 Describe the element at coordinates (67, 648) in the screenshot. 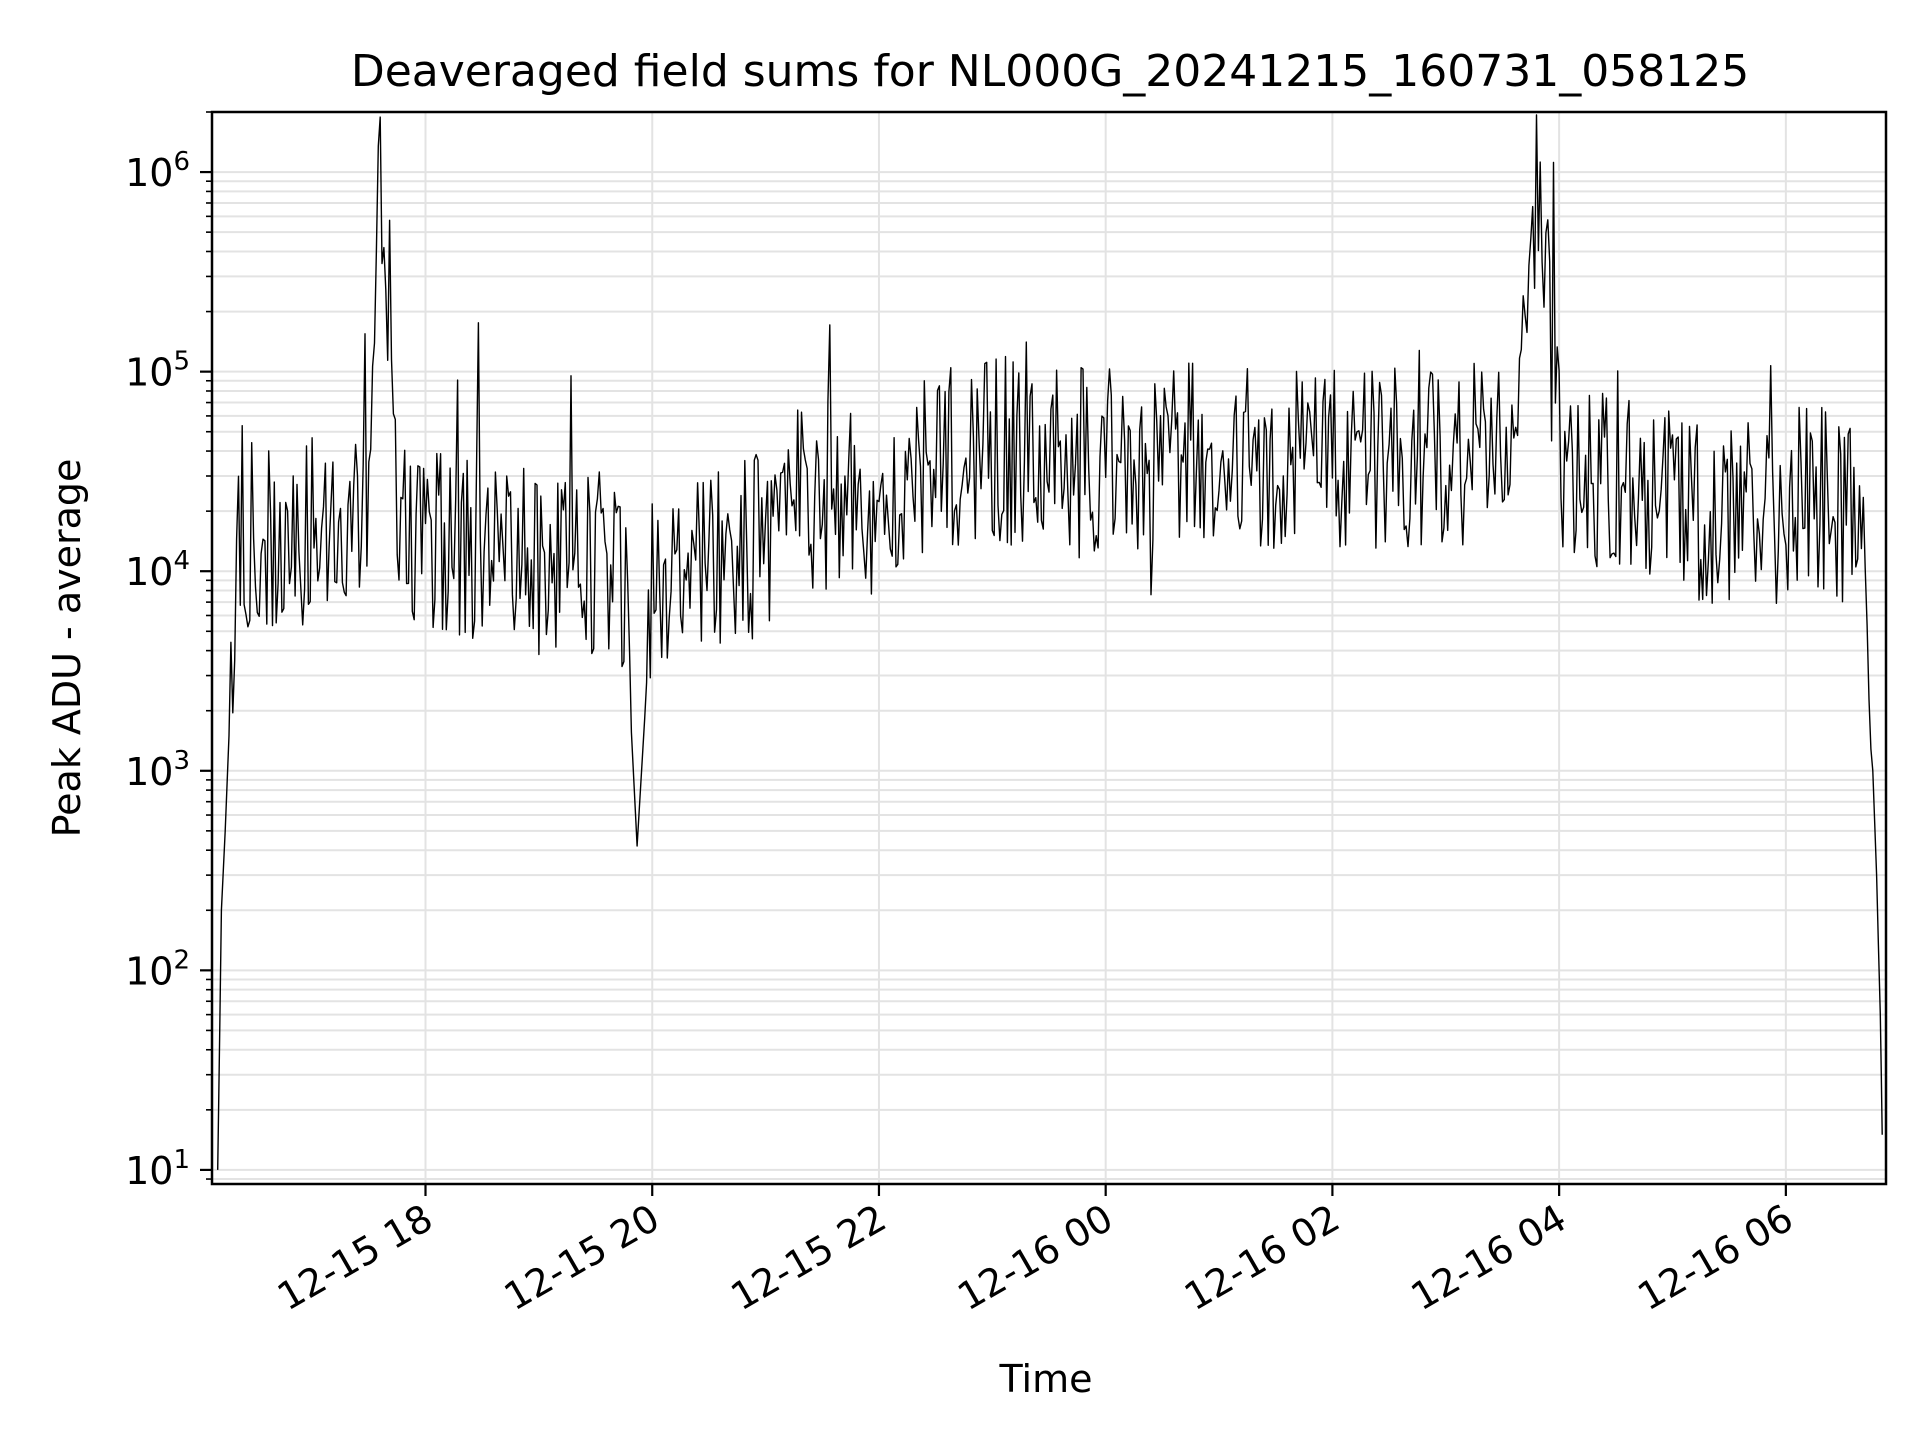

I see `y-axis-label: Peak ADU - average` at that location.